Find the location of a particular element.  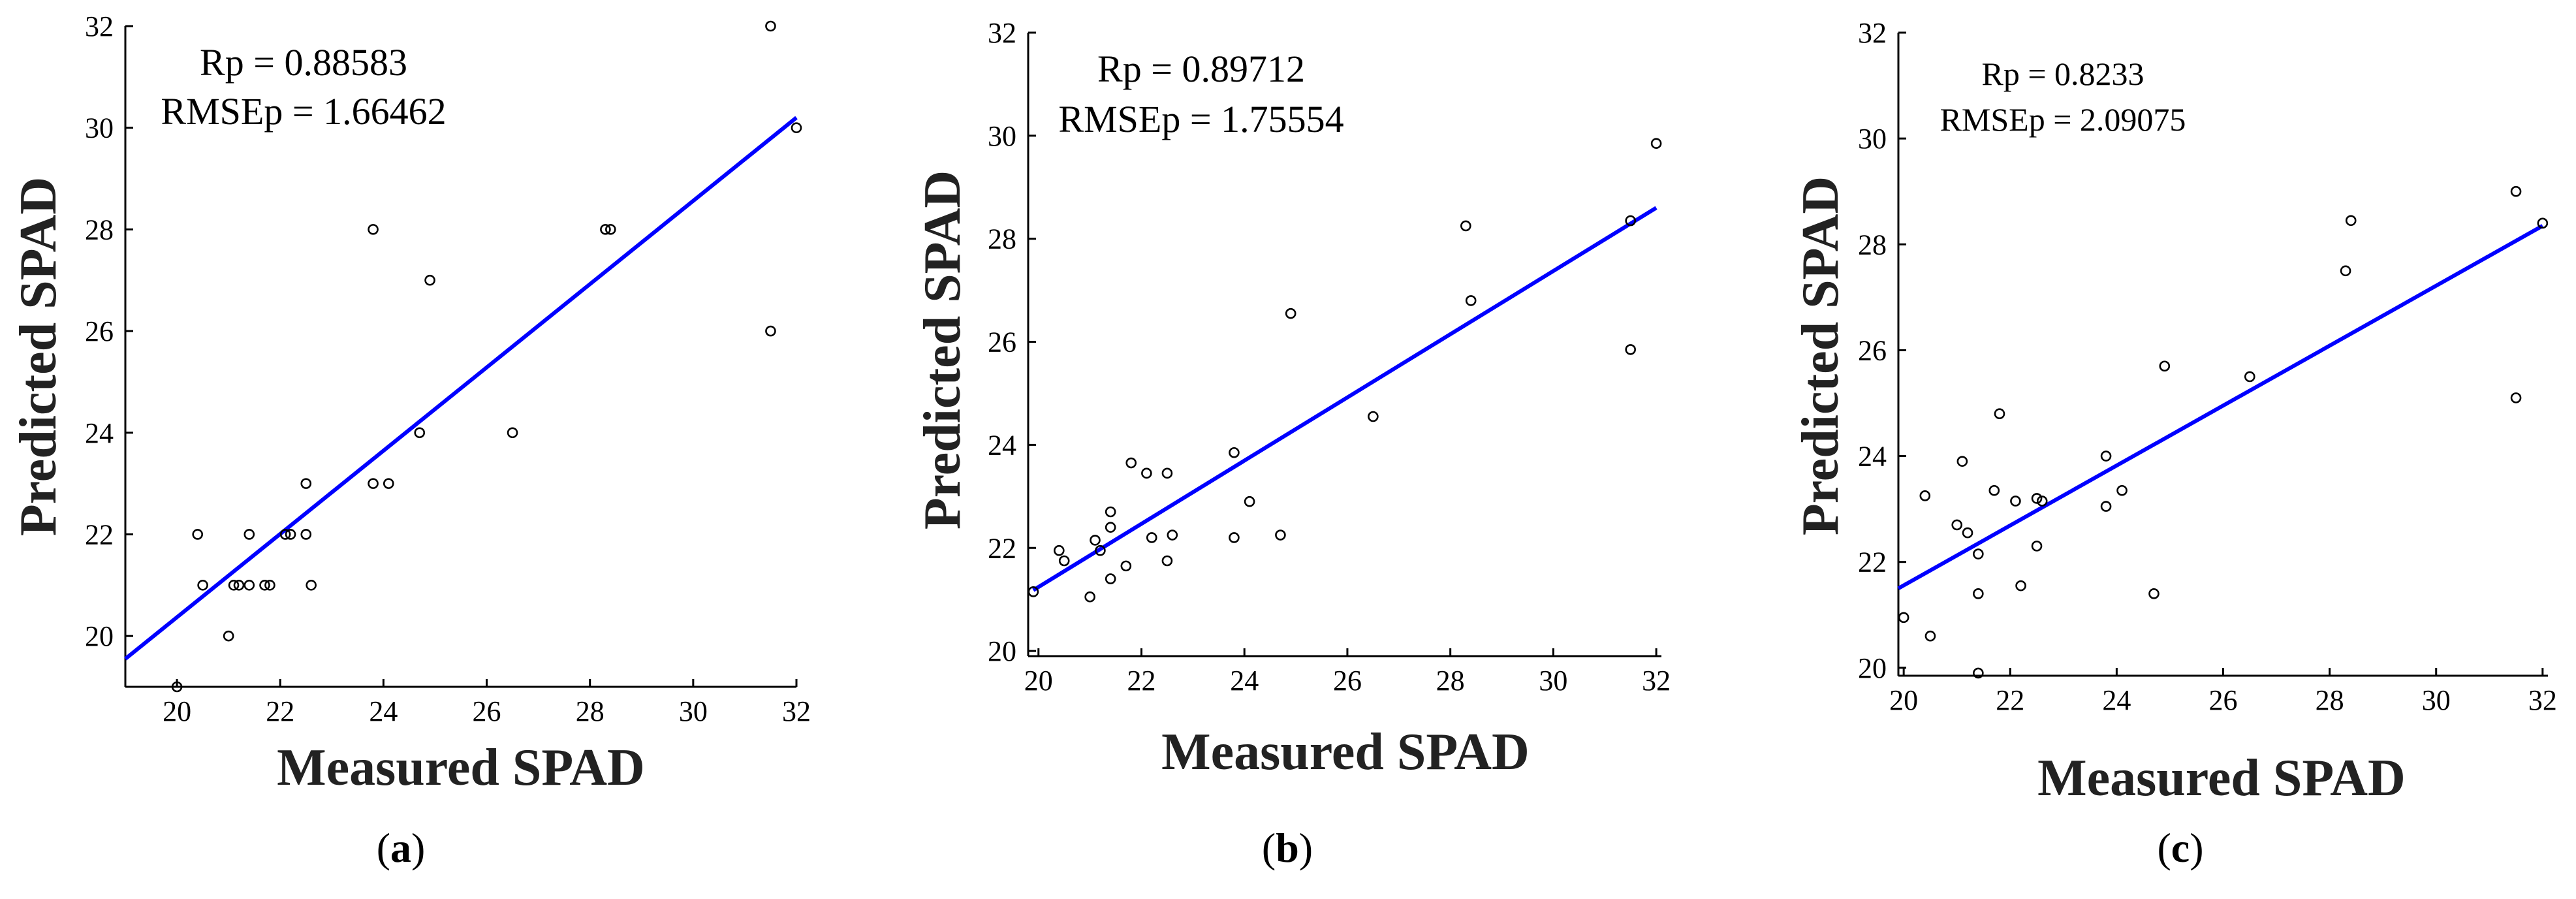

fit-line is located at coordinates (1344, 399).